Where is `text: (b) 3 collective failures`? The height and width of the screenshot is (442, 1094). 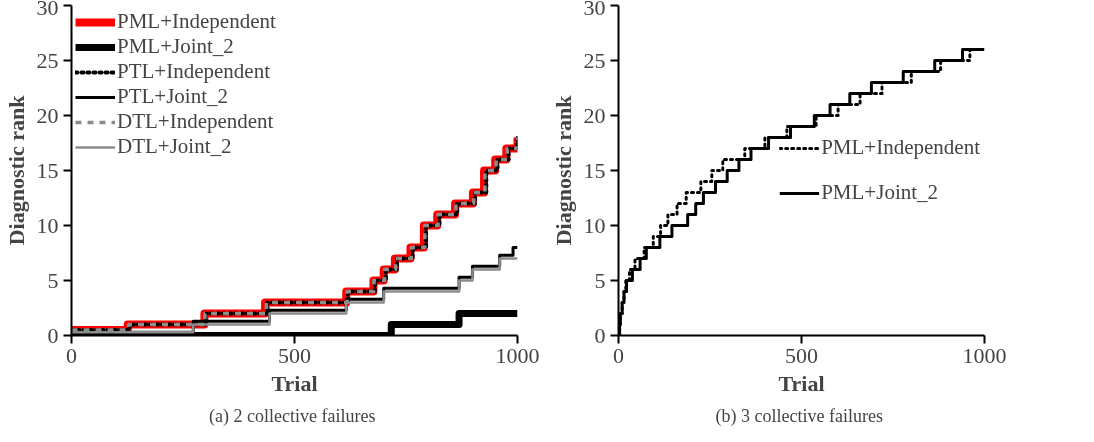 text: (b) 3 collective failures is located at coordinates (799, 416).